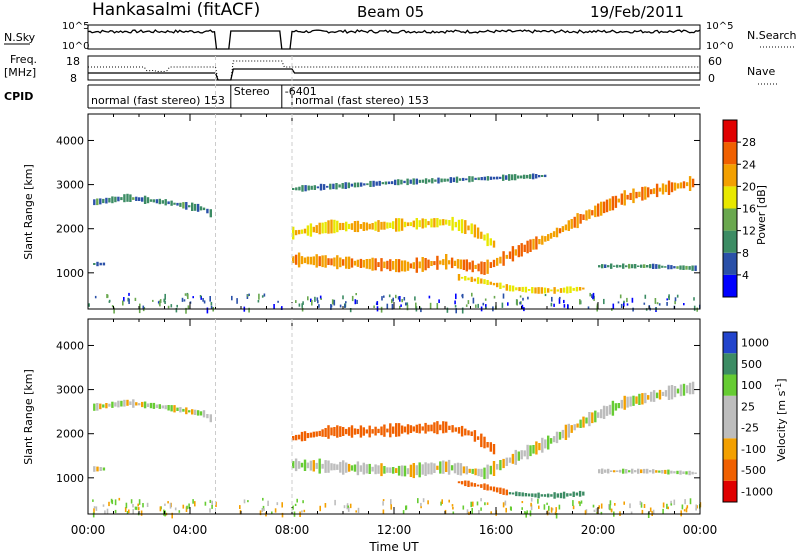 This screenshot has height=554, width=800. What do you see at coordinates (715, 61) in the screenshot?
I see `nave-tick-top: 60` at bounding box center [715, 61].